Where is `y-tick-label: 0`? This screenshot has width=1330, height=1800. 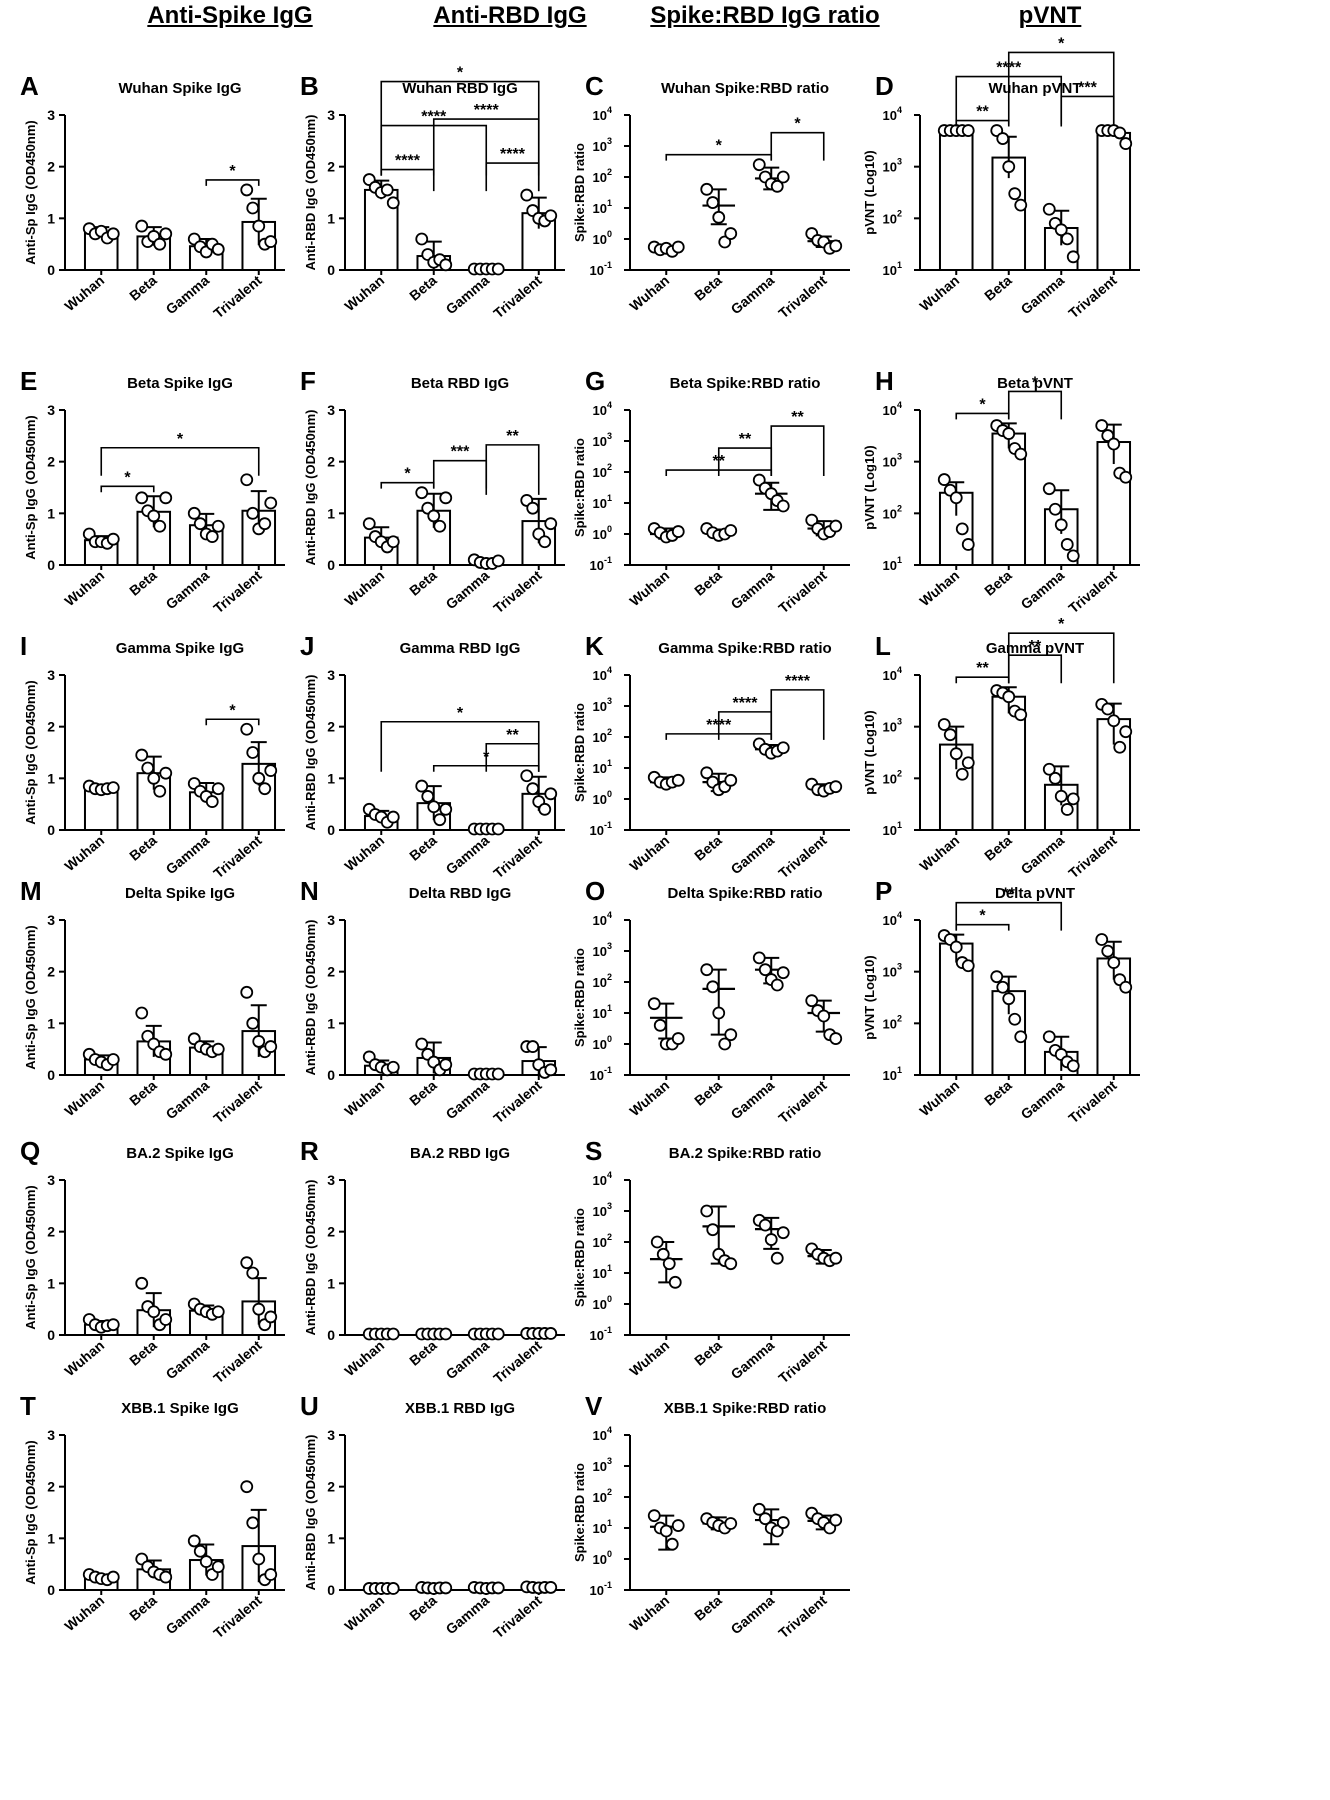
y-tick-label: 0 is located at coordinates (51, 270).